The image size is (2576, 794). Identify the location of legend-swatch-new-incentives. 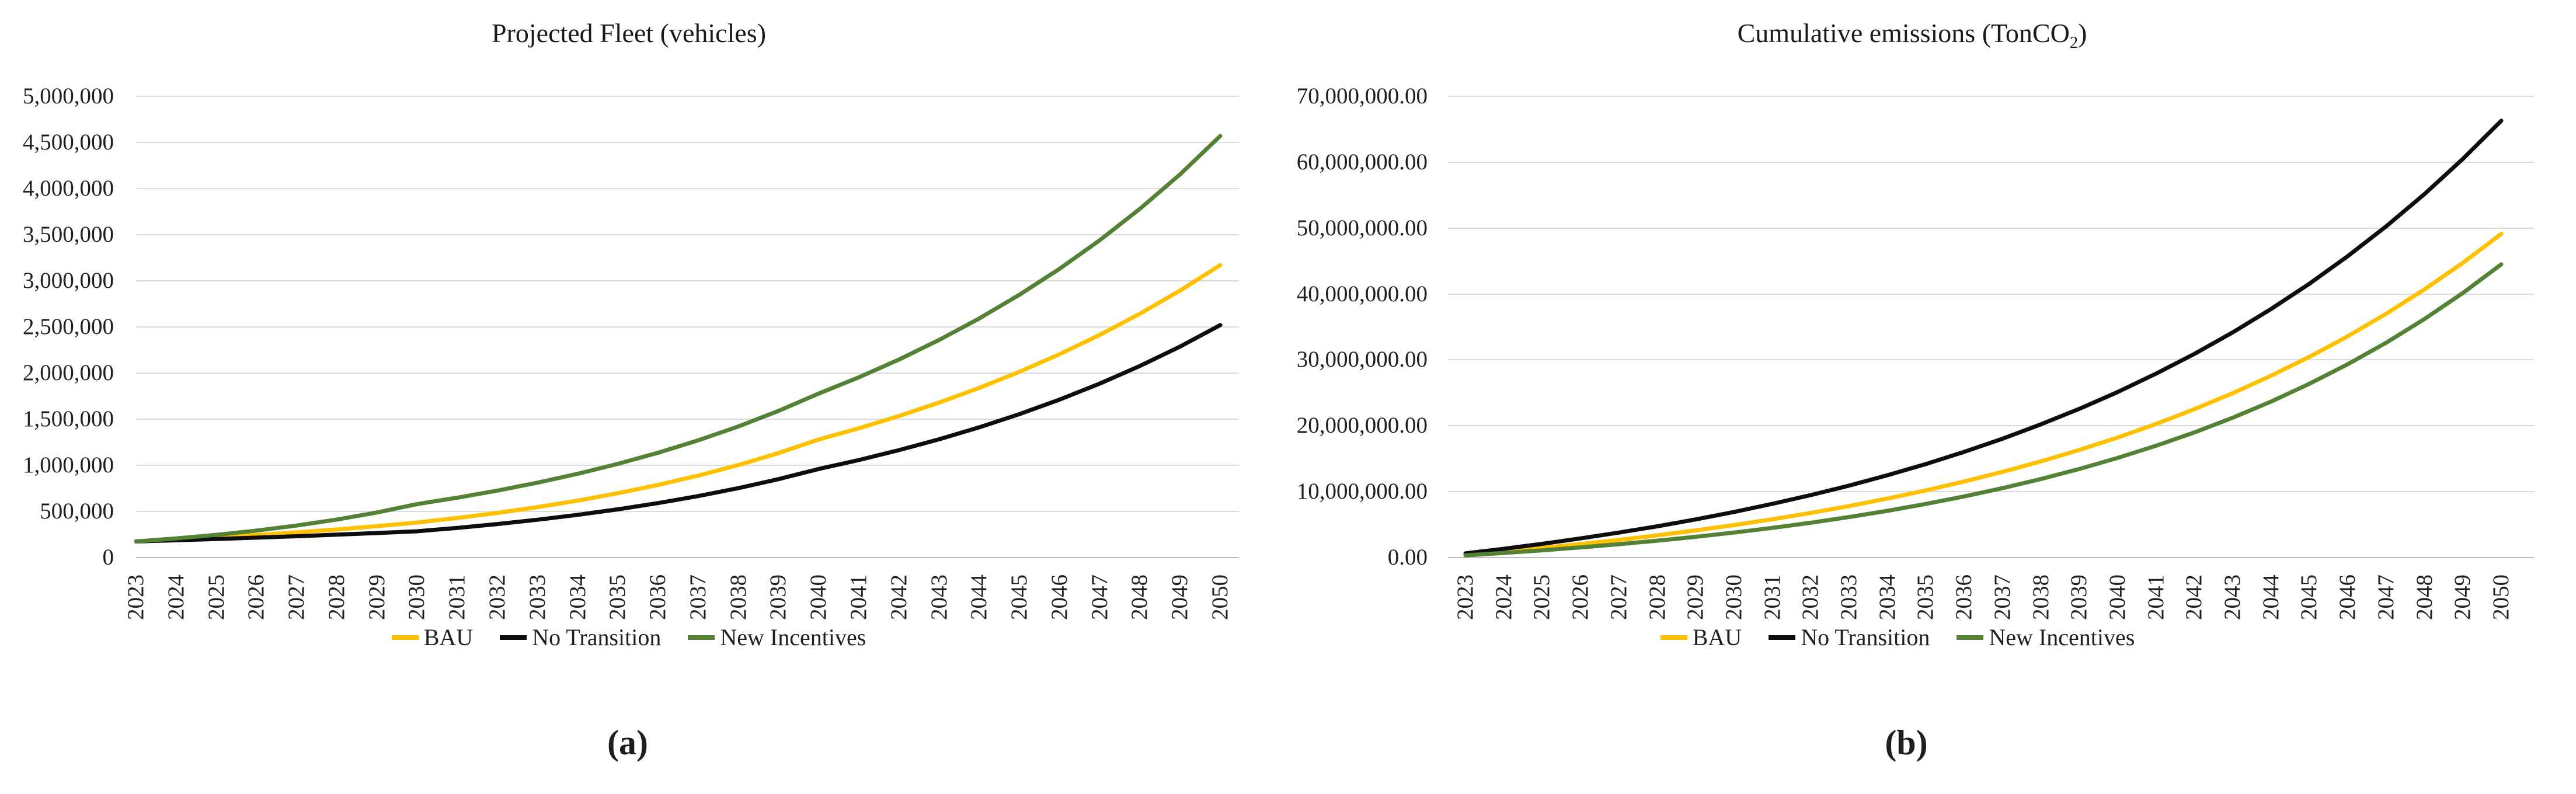
(1970, 637).